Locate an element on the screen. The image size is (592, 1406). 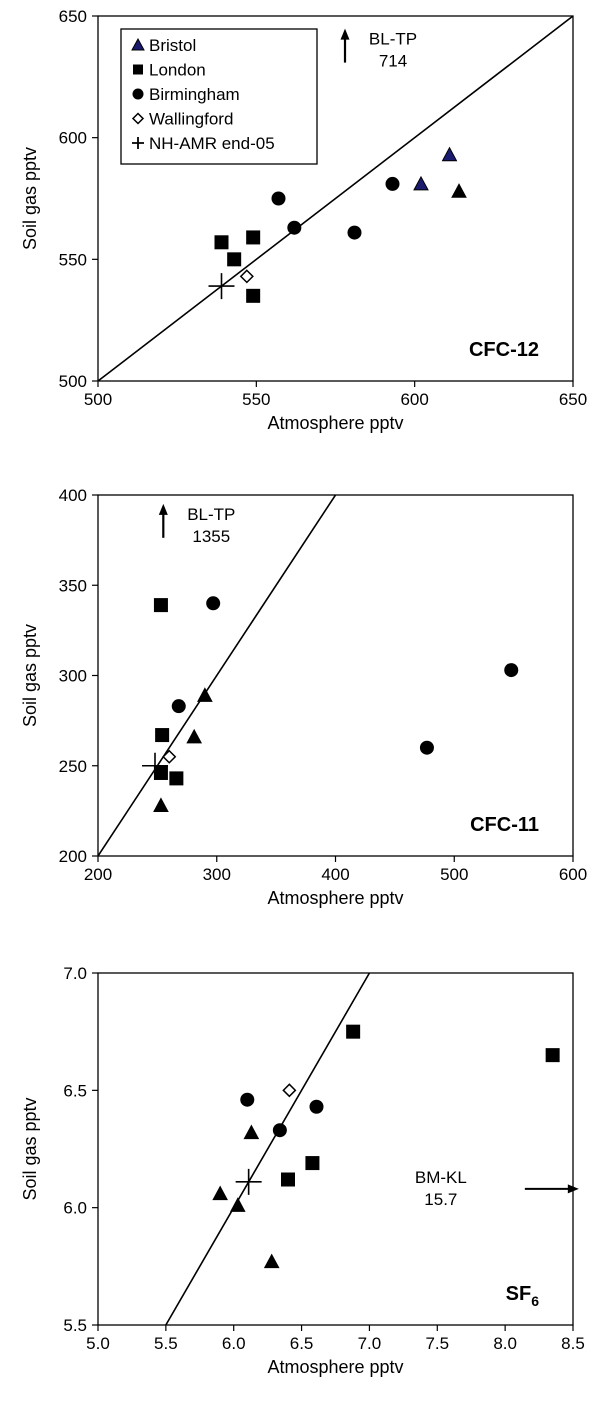
y-tick-label: 400 is located at coordinates (73, 495).